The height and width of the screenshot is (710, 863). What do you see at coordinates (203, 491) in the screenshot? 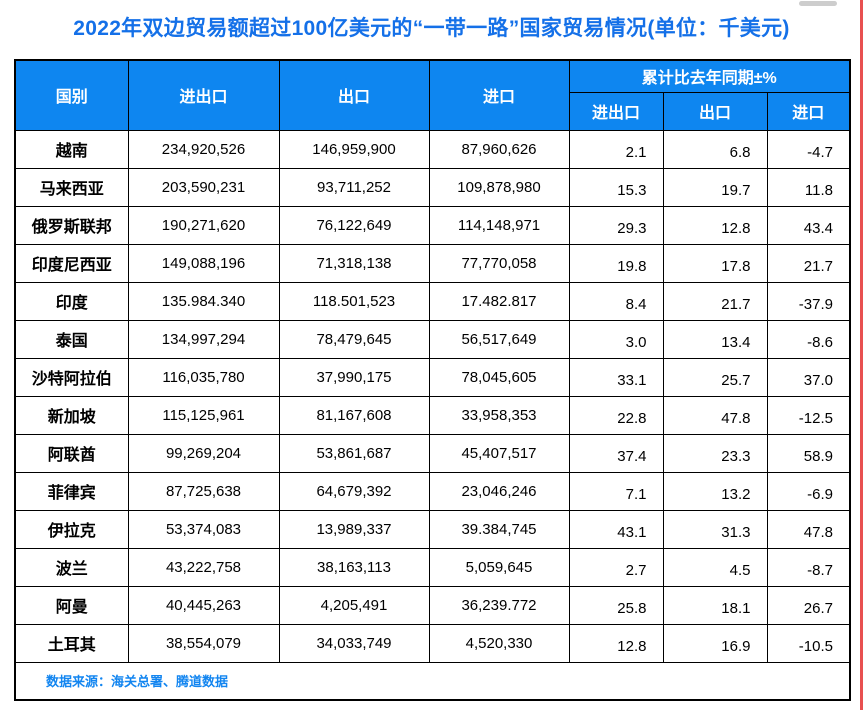
I see `total-trade-cell: 87,725,638` at bounding box center [203, 491].